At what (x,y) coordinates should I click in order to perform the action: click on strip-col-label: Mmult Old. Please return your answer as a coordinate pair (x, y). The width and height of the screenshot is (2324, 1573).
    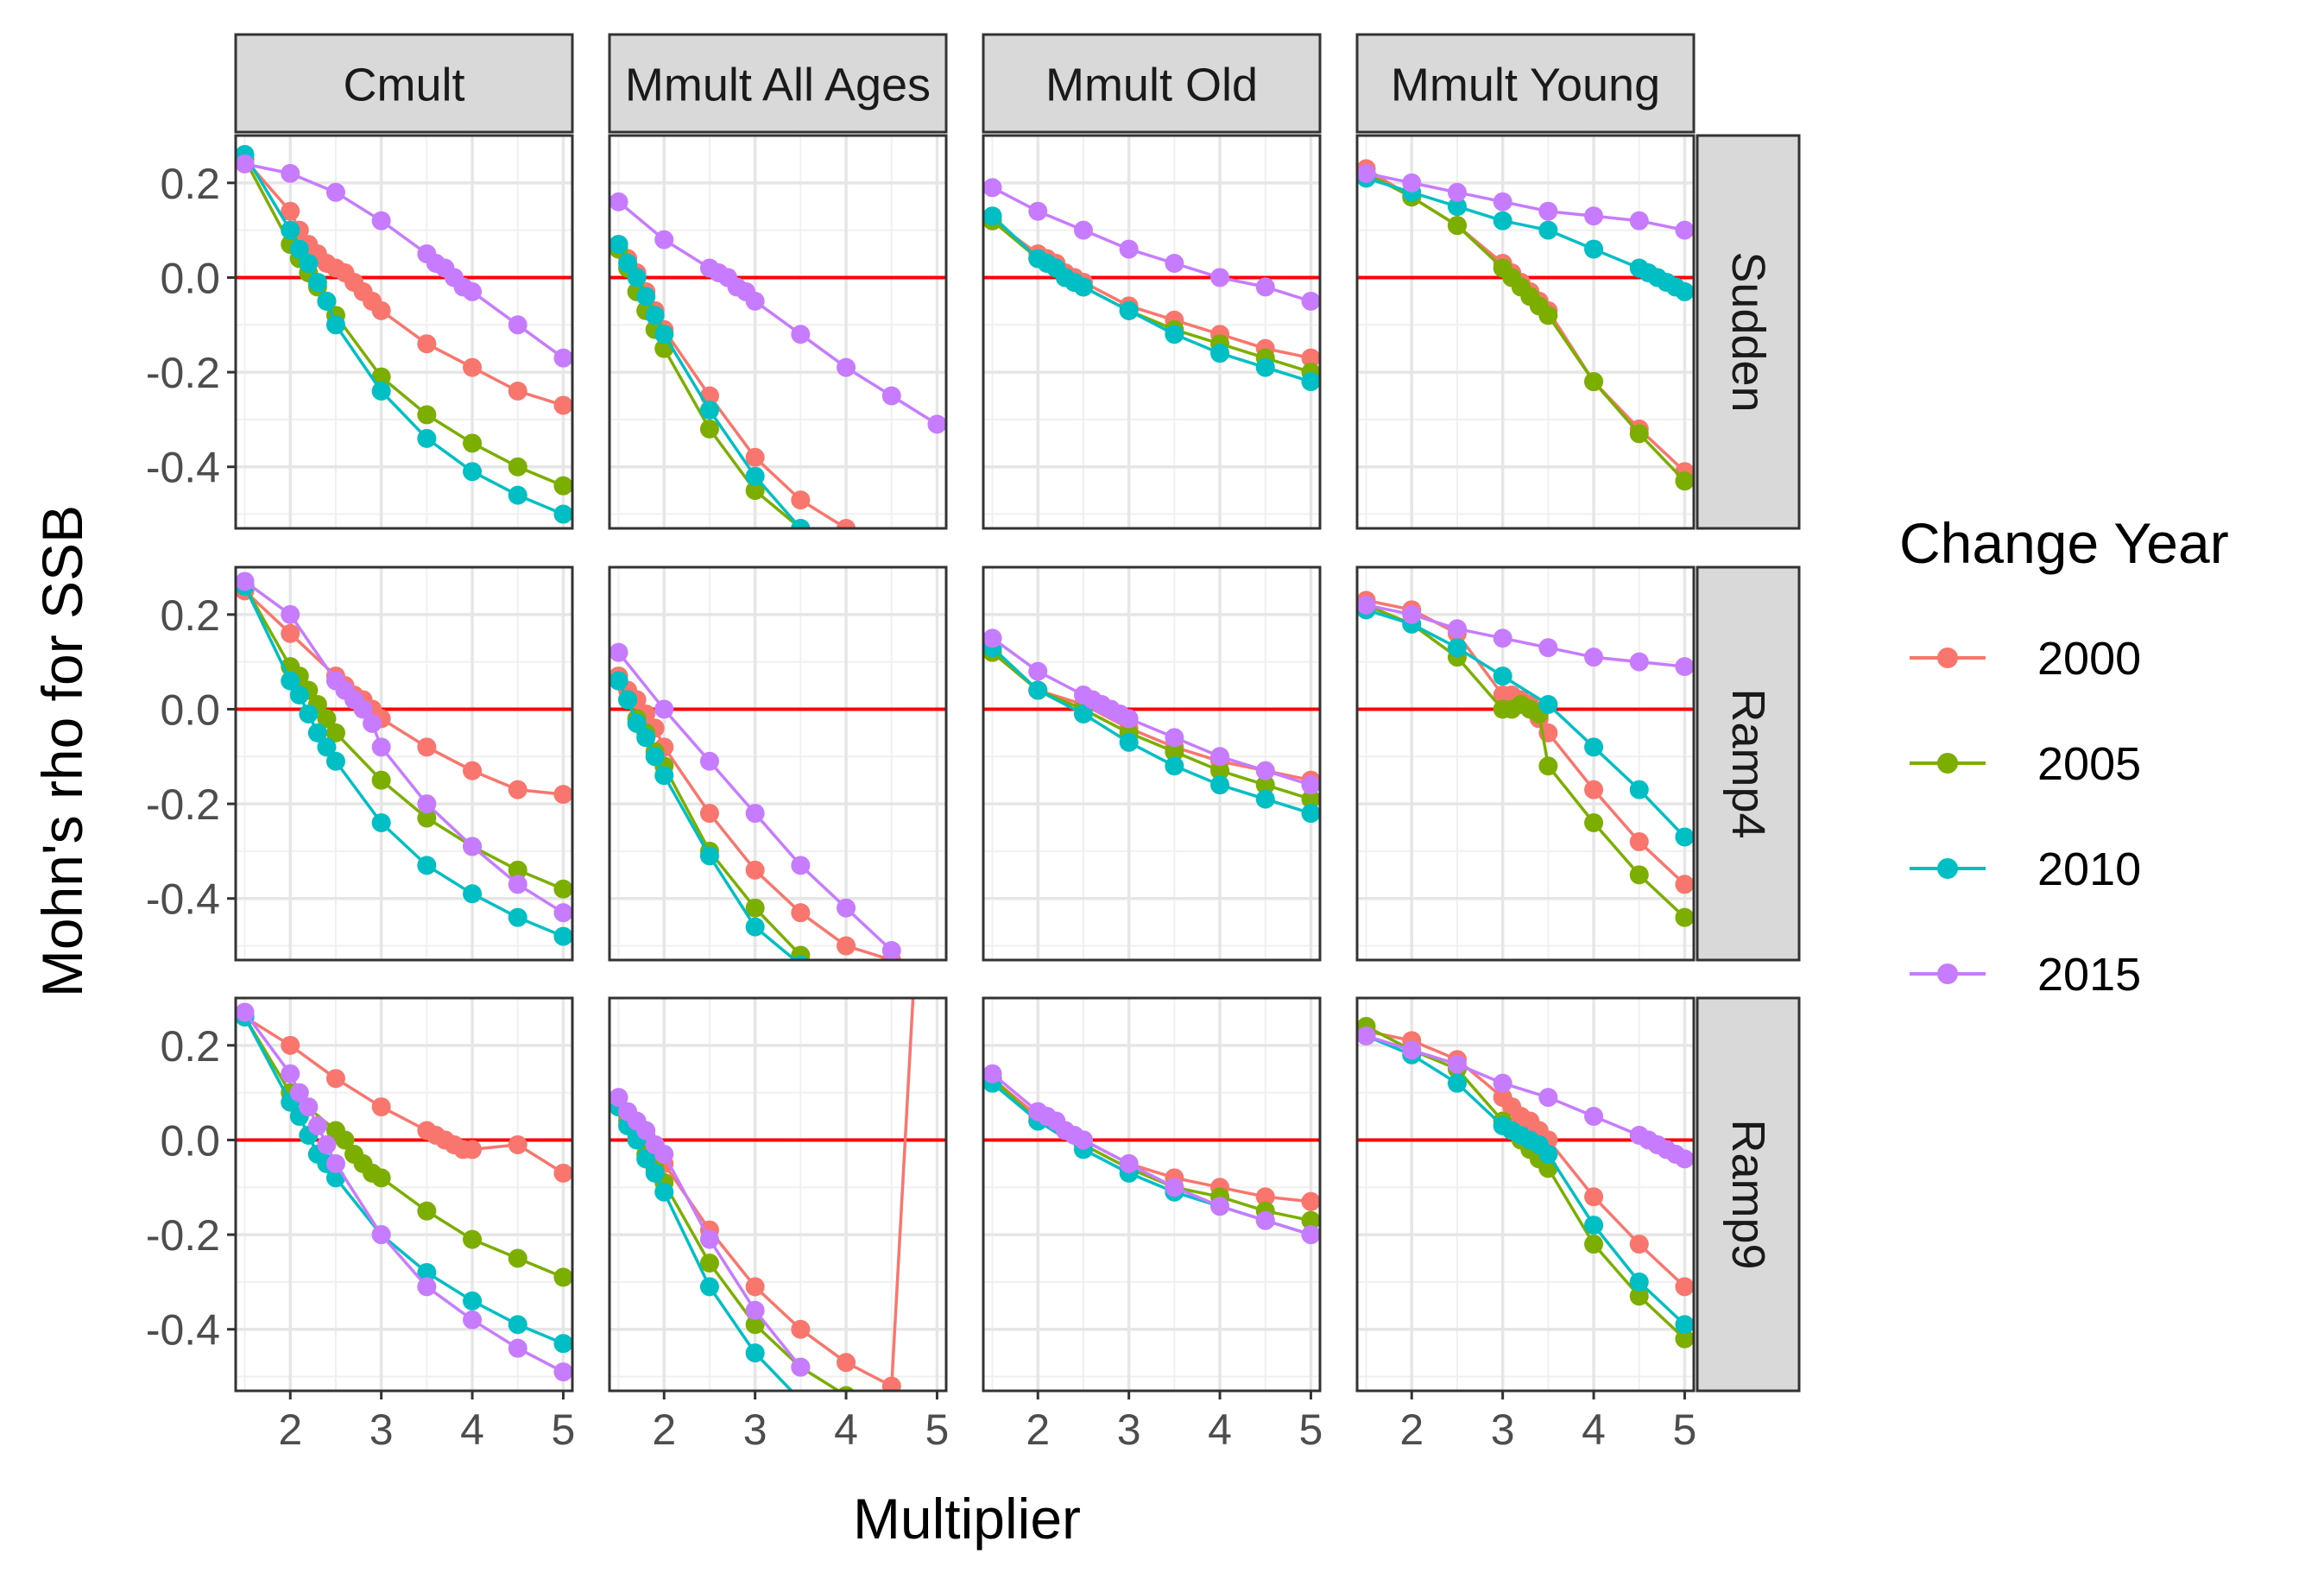
    Looking at the image, I should click on (1151, 85).